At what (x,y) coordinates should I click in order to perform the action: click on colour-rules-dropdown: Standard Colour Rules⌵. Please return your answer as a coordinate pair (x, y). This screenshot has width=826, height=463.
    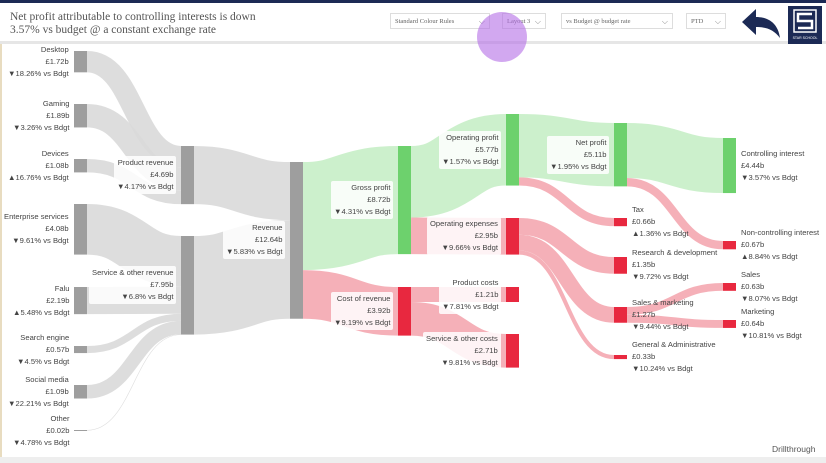
    Looking at the image, I should click on (440, 21).